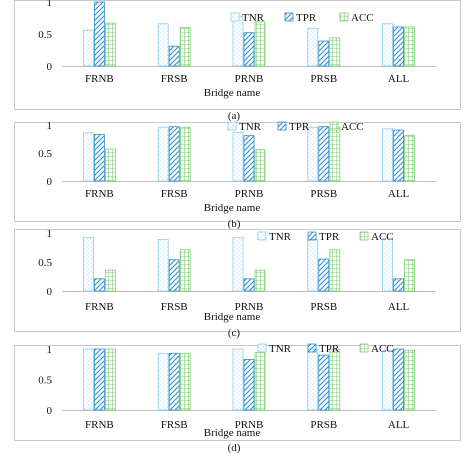  Describe the element at coordinates (234, 224) in the screenshot. I see `panel-caption: (b)` at that location.